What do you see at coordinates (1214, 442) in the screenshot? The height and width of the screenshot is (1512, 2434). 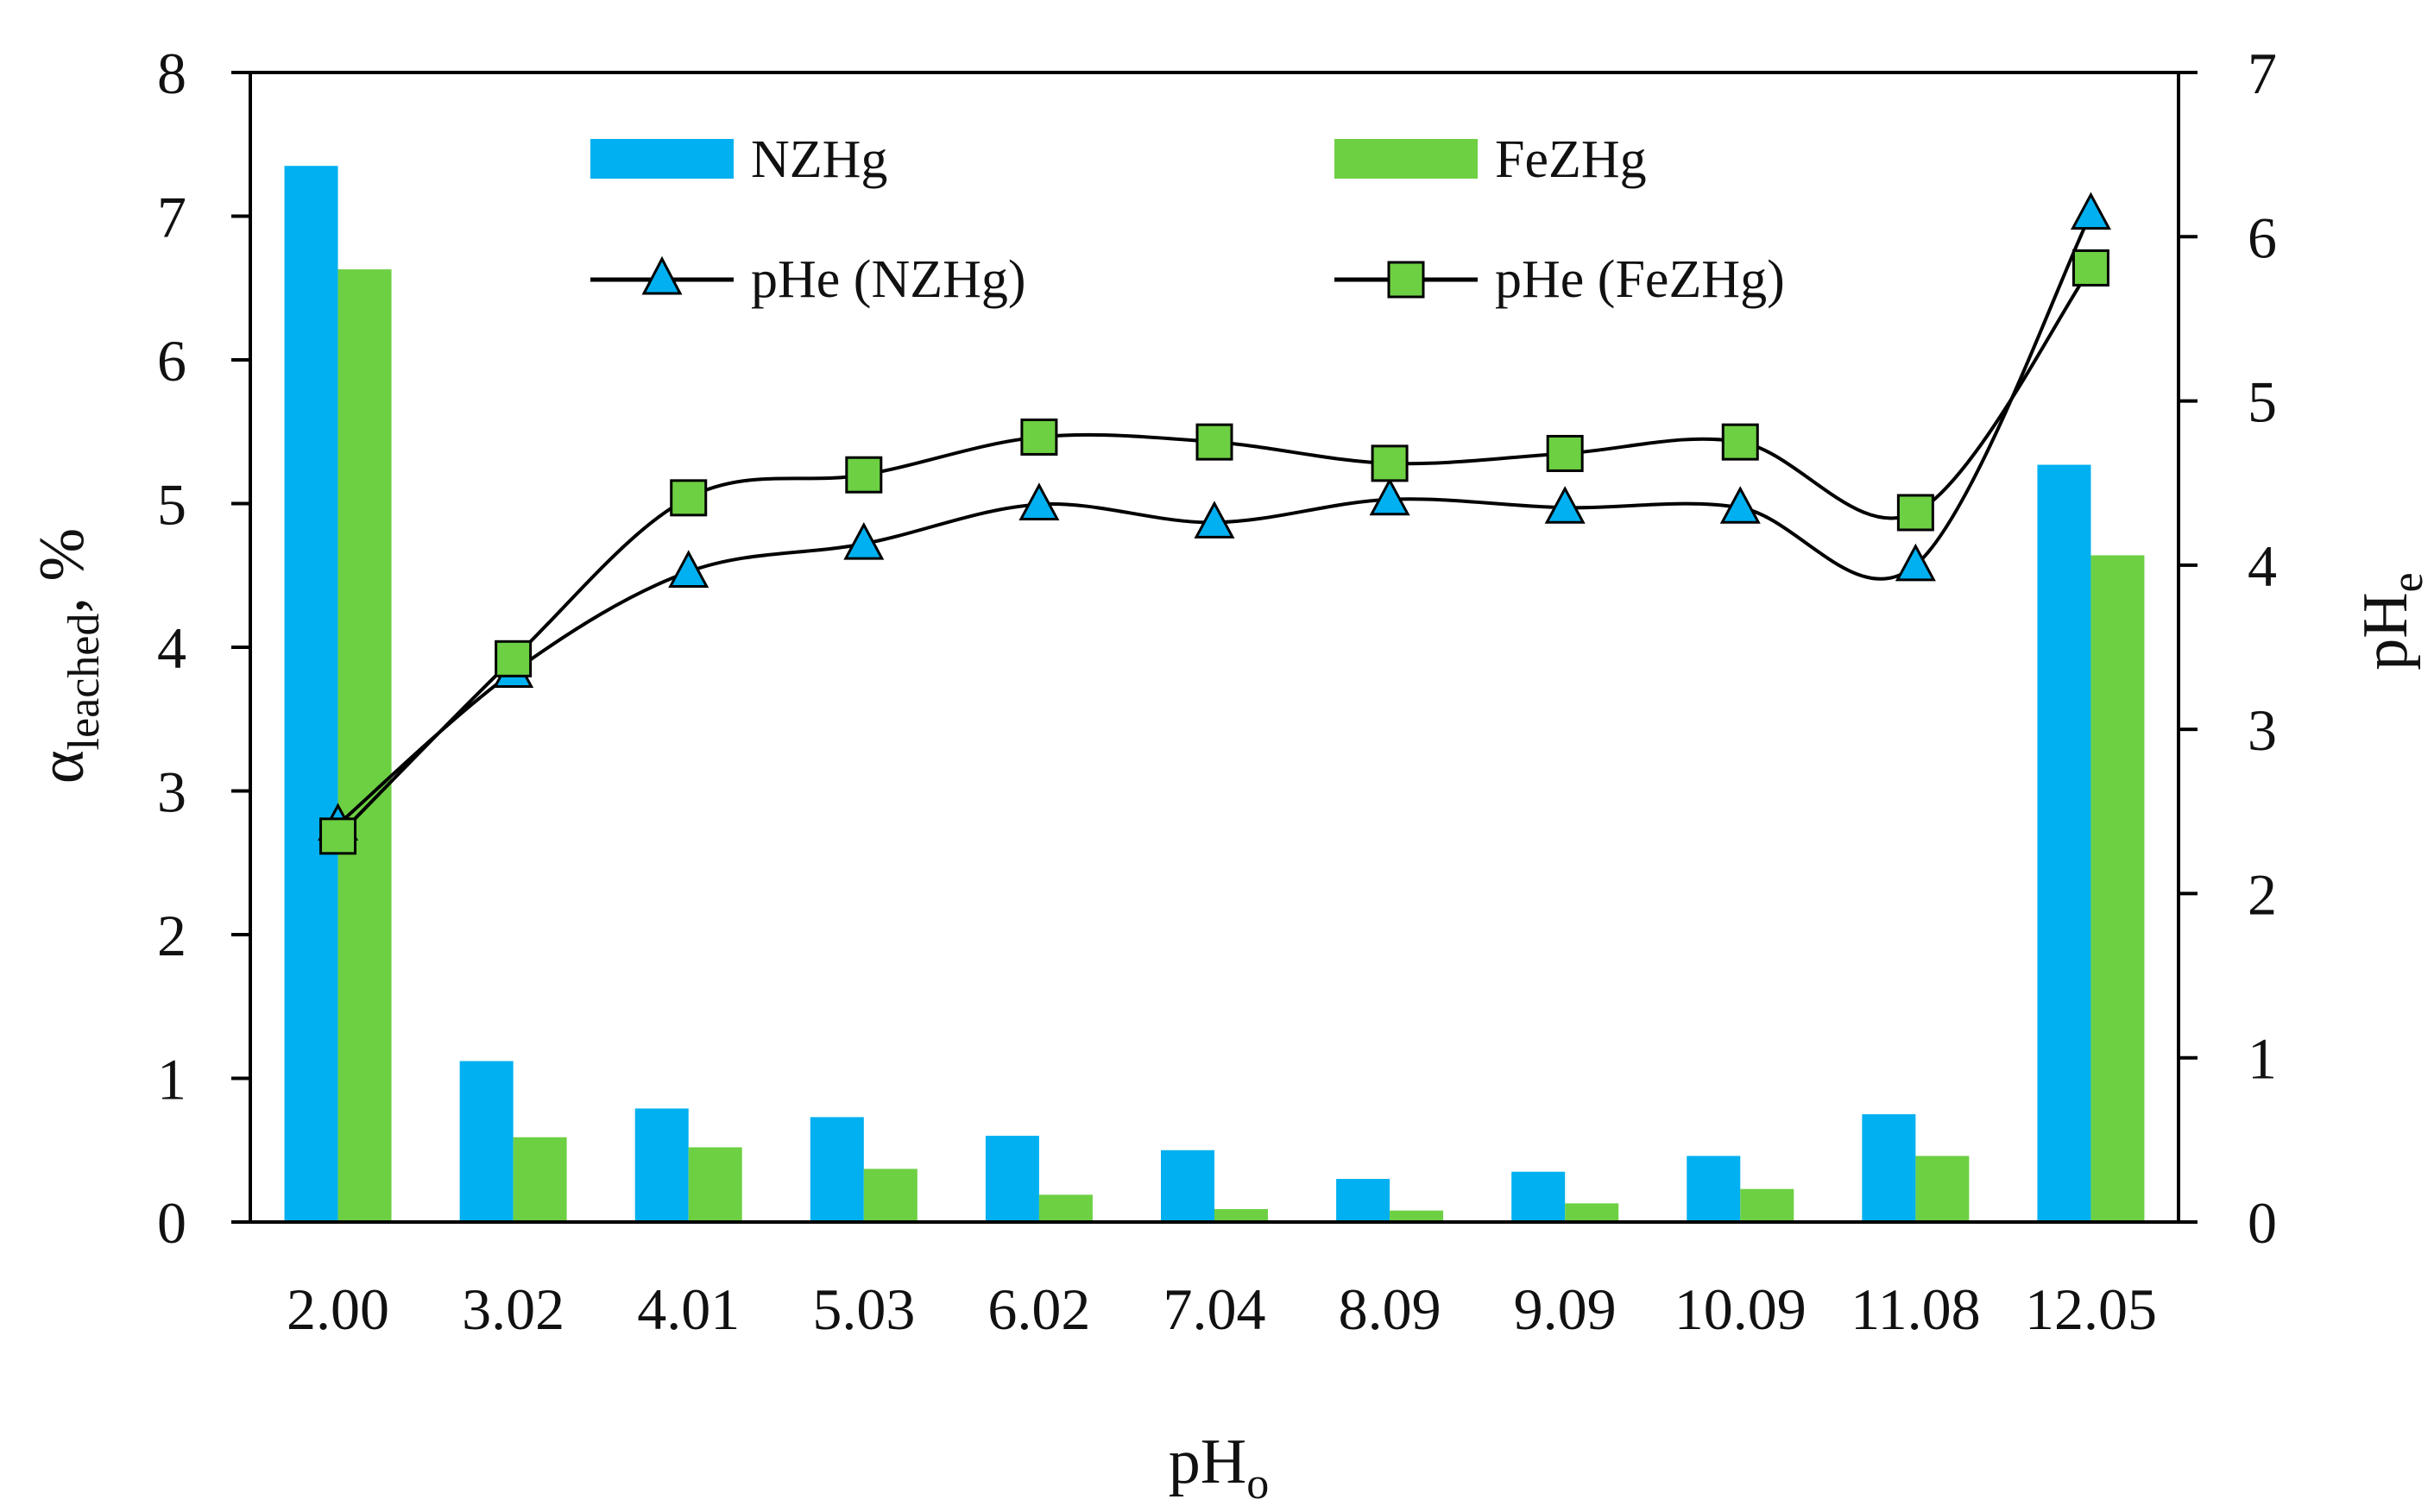 I see `marker-phe-fezhg-7.04` at bounding box center [1214, 442].